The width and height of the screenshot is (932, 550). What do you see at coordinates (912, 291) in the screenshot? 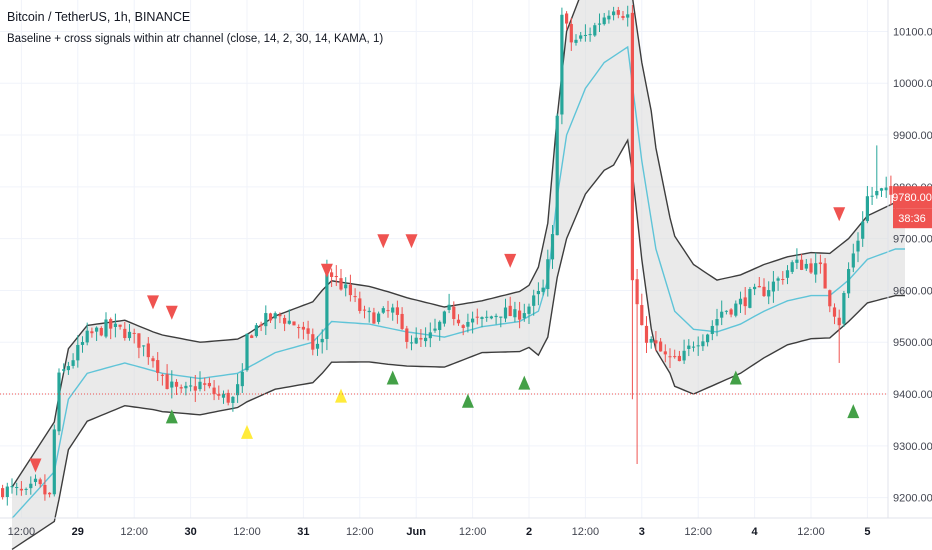
I see `price-tick-label: 9600.00` at bounding box center [912, 291].